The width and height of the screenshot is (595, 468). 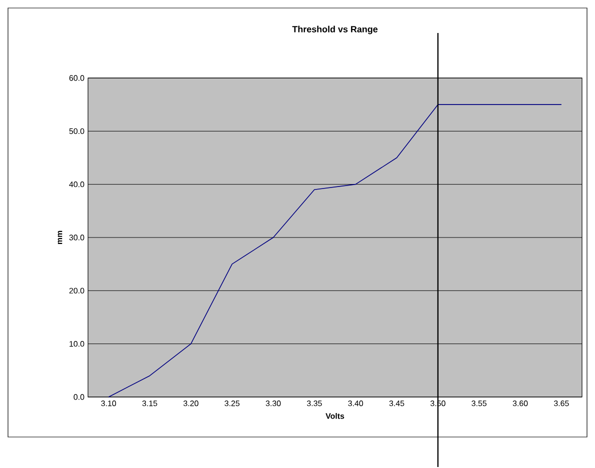 What do you see at coordinates (335, 30) in the screenshot?
I see `chart-title: Threshold vs Range` at bounding box center [335, 30].